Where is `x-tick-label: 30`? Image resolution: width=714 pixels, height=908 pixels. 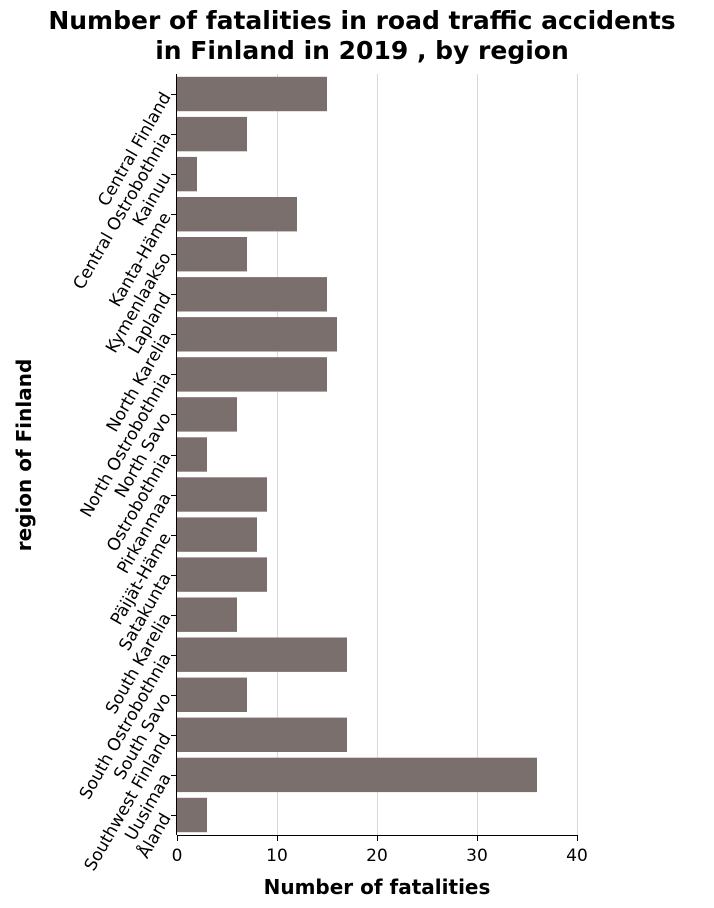 x-tick-label: 30 is located at coordinates (477, 856).